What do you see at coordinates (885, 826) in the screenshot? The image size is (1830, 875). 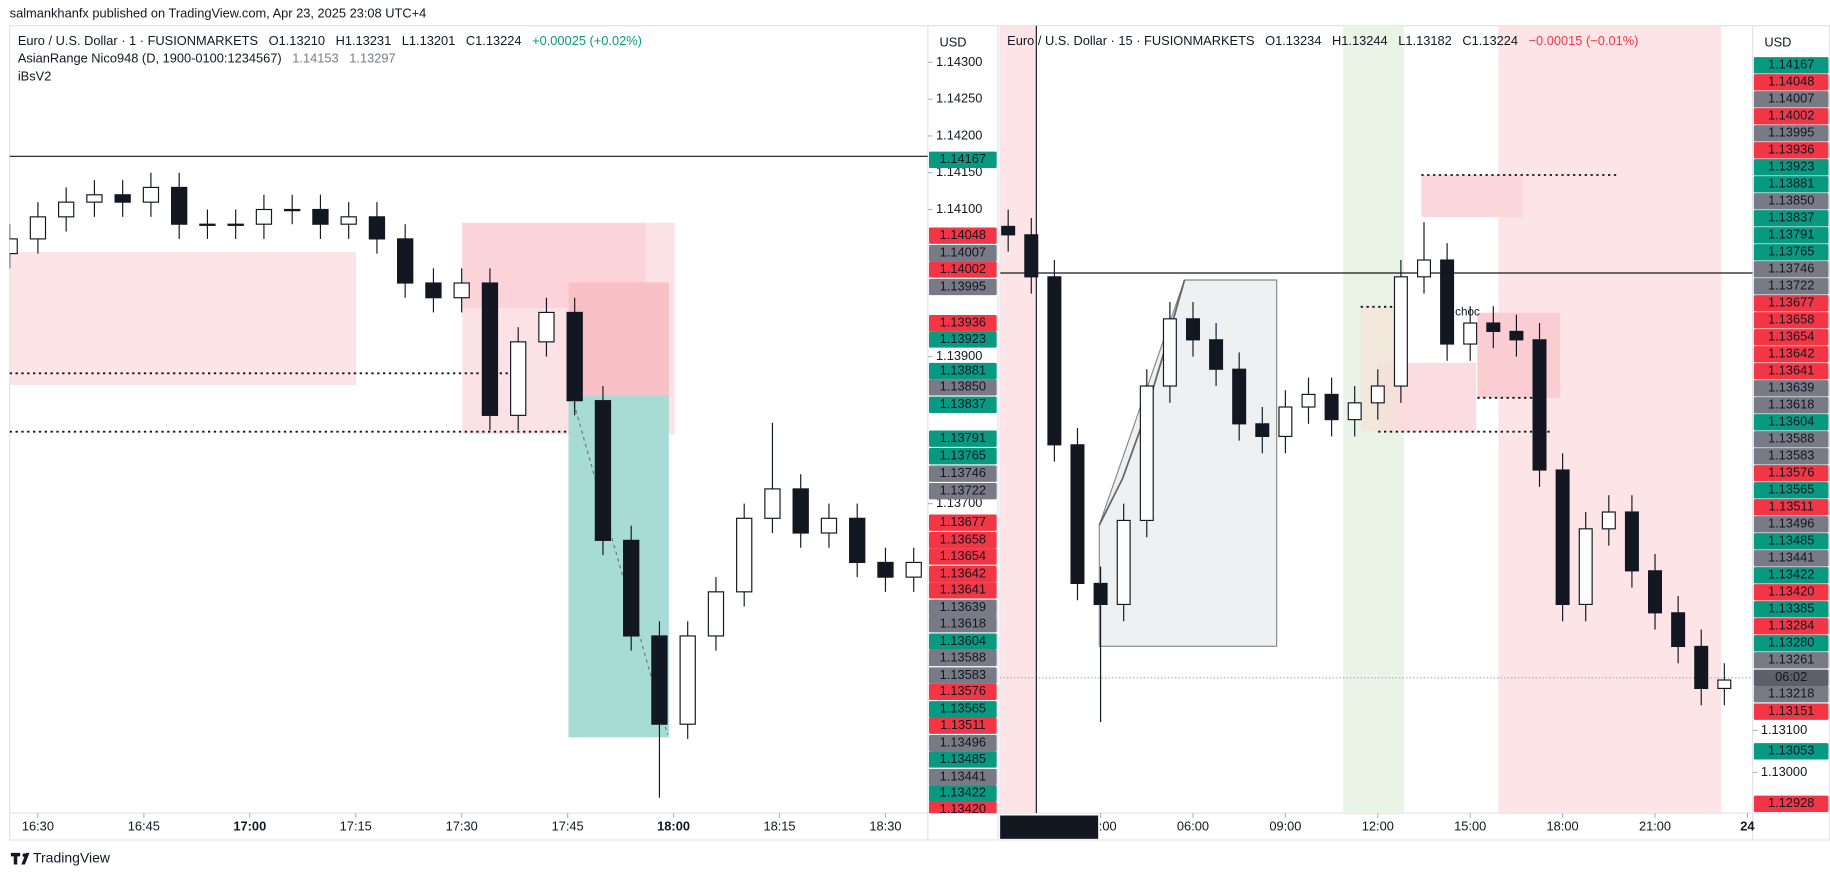 I see `x-tick-label: 18:30` at bounding box center [885, 826].